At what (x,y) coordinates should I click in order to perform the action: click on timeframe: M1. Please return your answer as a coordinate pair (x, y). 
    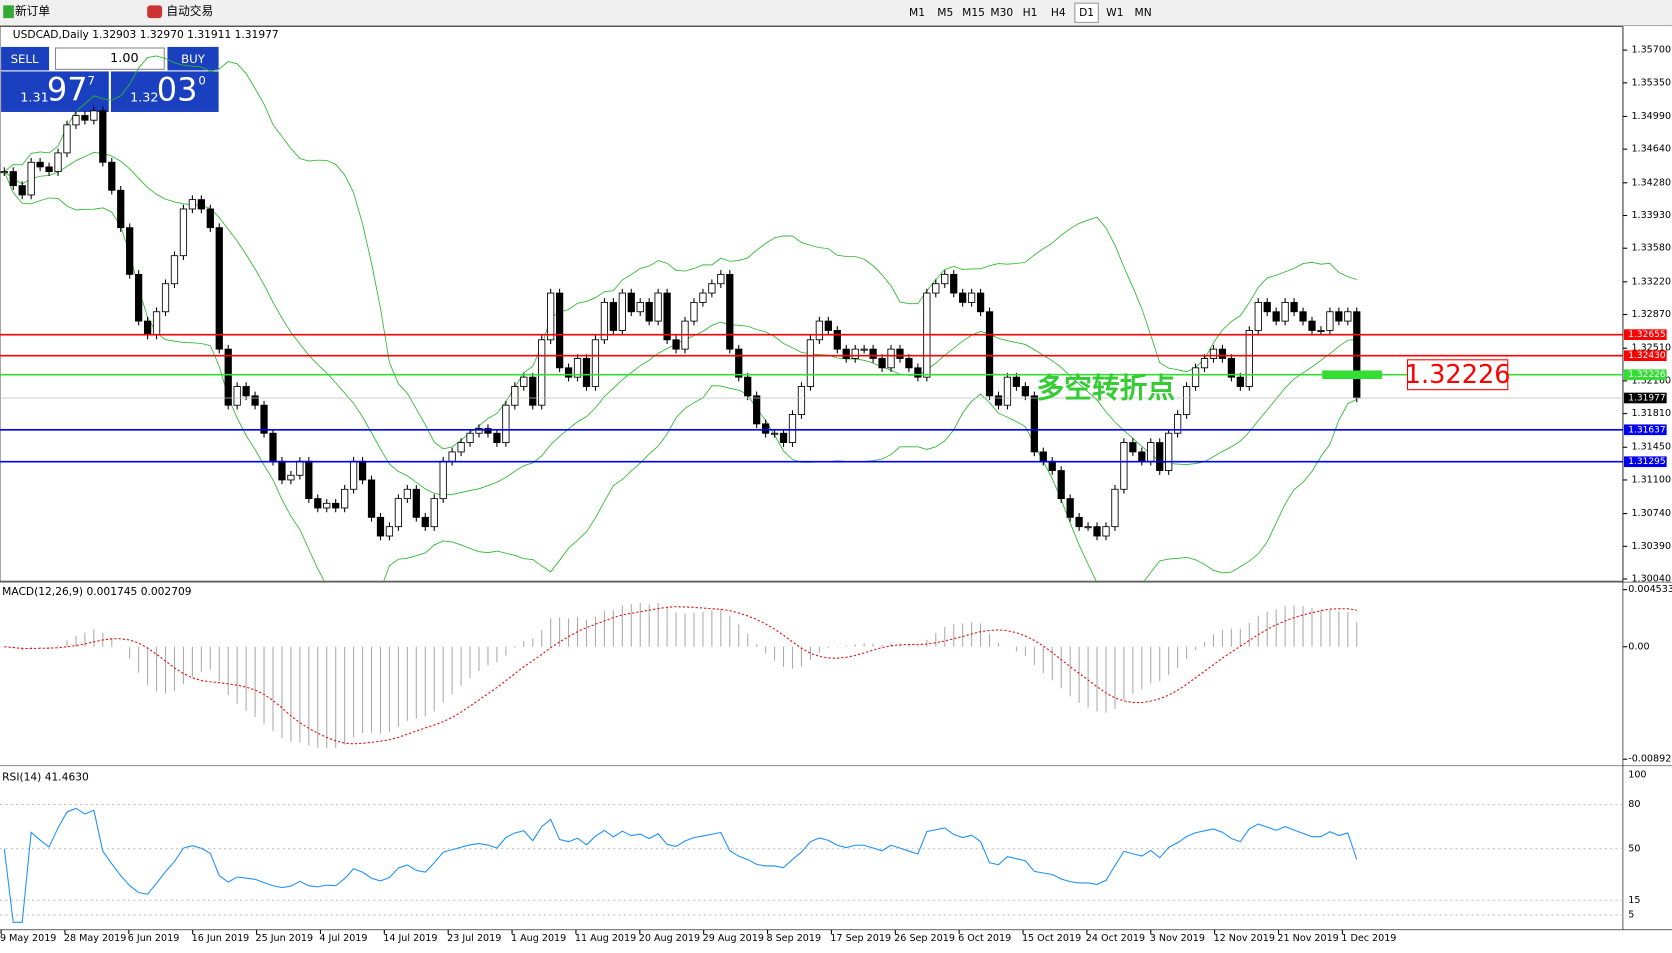
    Looking at the image, I should click on (917, 12).